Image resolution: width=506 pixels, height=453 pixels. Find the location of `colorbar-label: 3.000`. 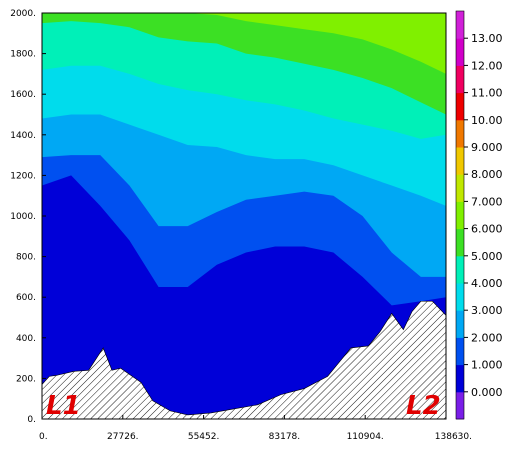

colorbar-label: 3.000 is located at coordinates (487, 310).